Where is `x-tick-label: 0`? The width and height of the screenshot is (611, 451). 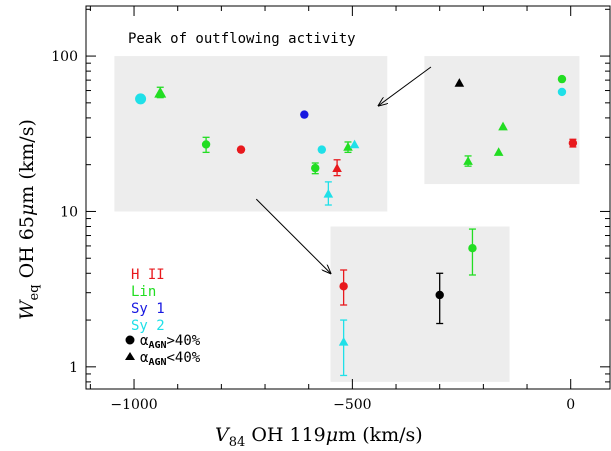
x-tick-label: 0 is located at coordinates (570, 405).